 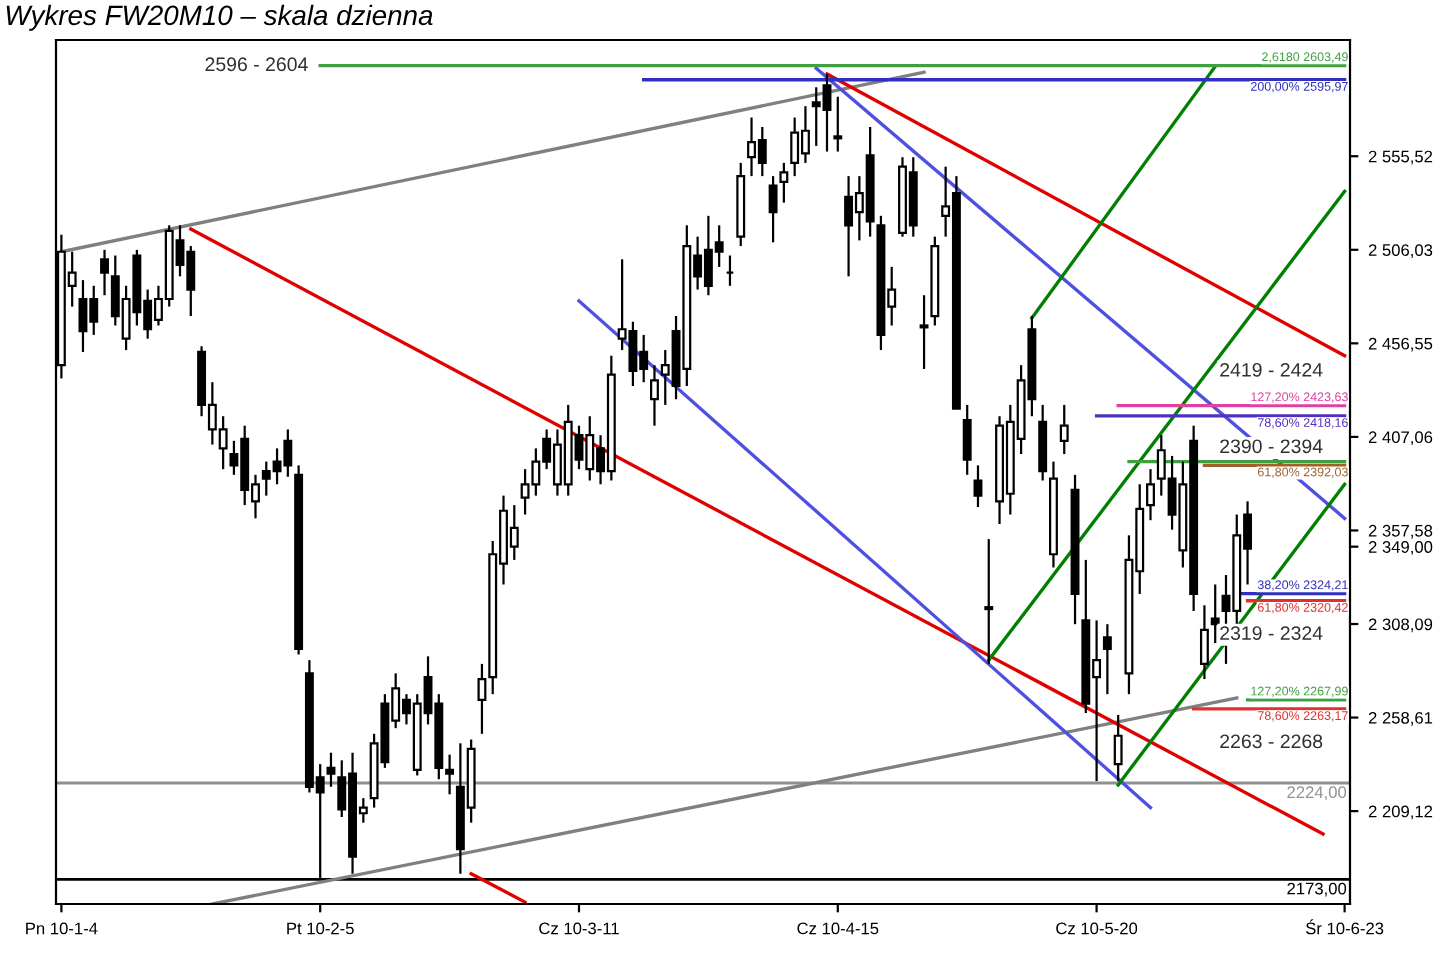 I want to click on annotation: 2390 - 2394, so click(x=1271, y=446).